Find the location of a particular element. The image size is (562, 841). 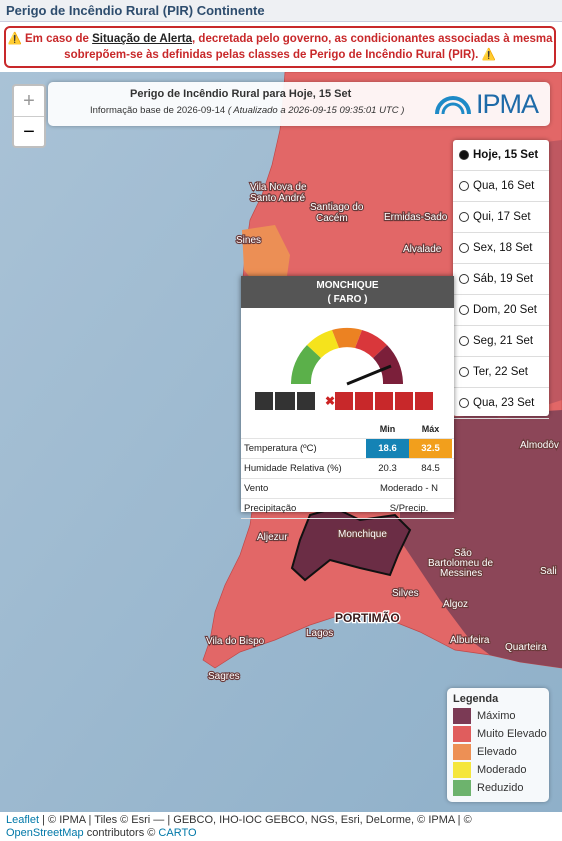

table-header: Min Máx is located at coordinates (347, 429).